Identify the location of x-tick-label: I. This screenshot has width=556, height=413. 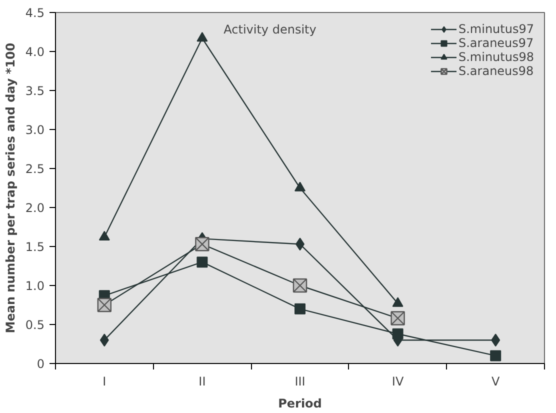
(104, 381).